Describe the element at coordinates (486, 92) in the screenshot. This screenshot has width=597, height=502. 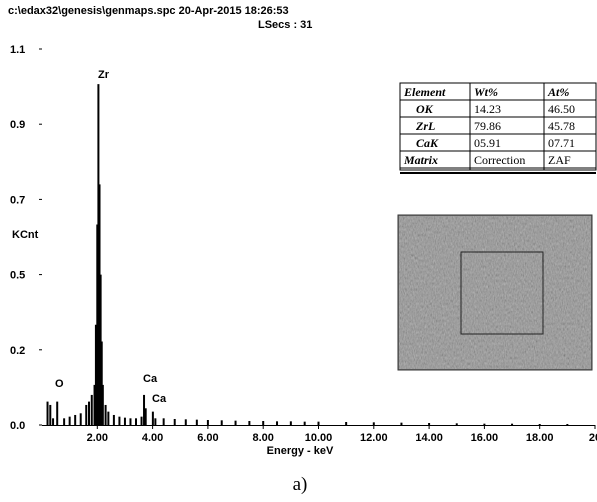
I see `table-header: Wt%` at that location.